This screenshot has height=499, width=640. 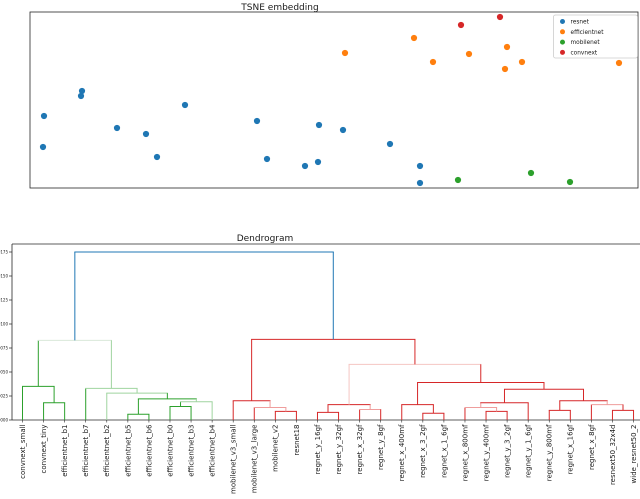 What do you see at coordinates (592, 447) in the screenshot?
I see `leaf-label-regnet_x_8gf: regnet_x_8gf` at bounding box center [592, 447].